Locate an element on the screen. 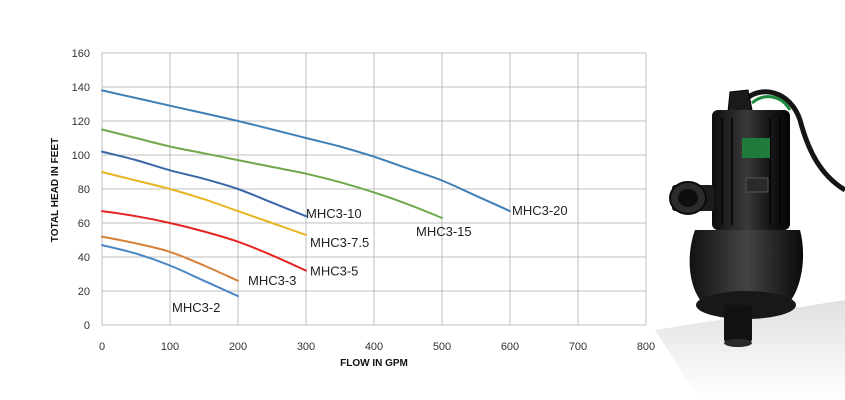  y-axis-title: TOTAL HEAD IN FEET is located at coordinates (55, 190).